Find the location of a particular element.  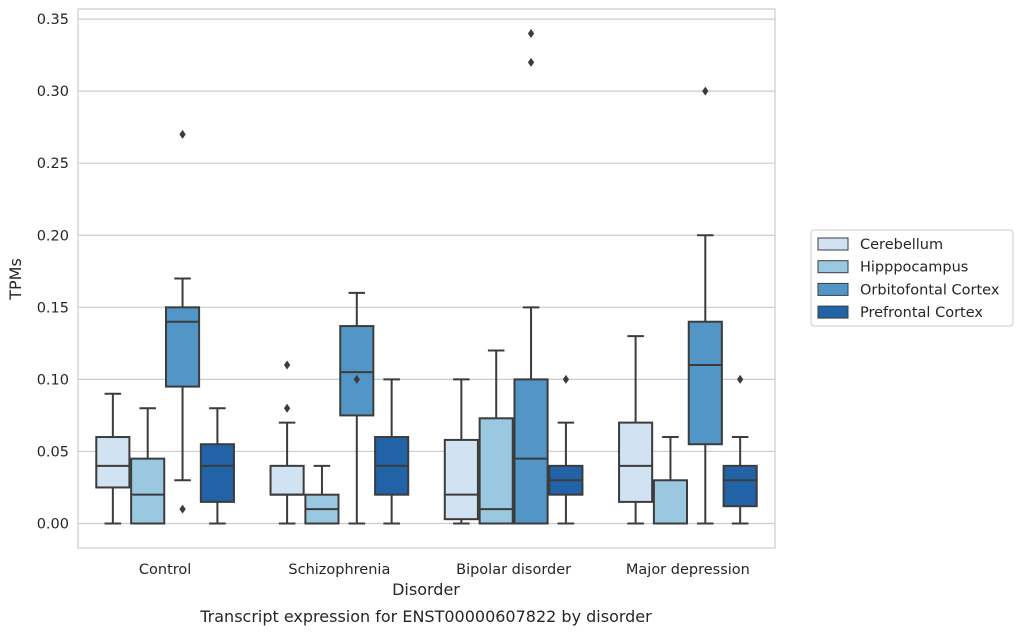

y-tick-label: 0.30 is located at coordinates (53, 92).